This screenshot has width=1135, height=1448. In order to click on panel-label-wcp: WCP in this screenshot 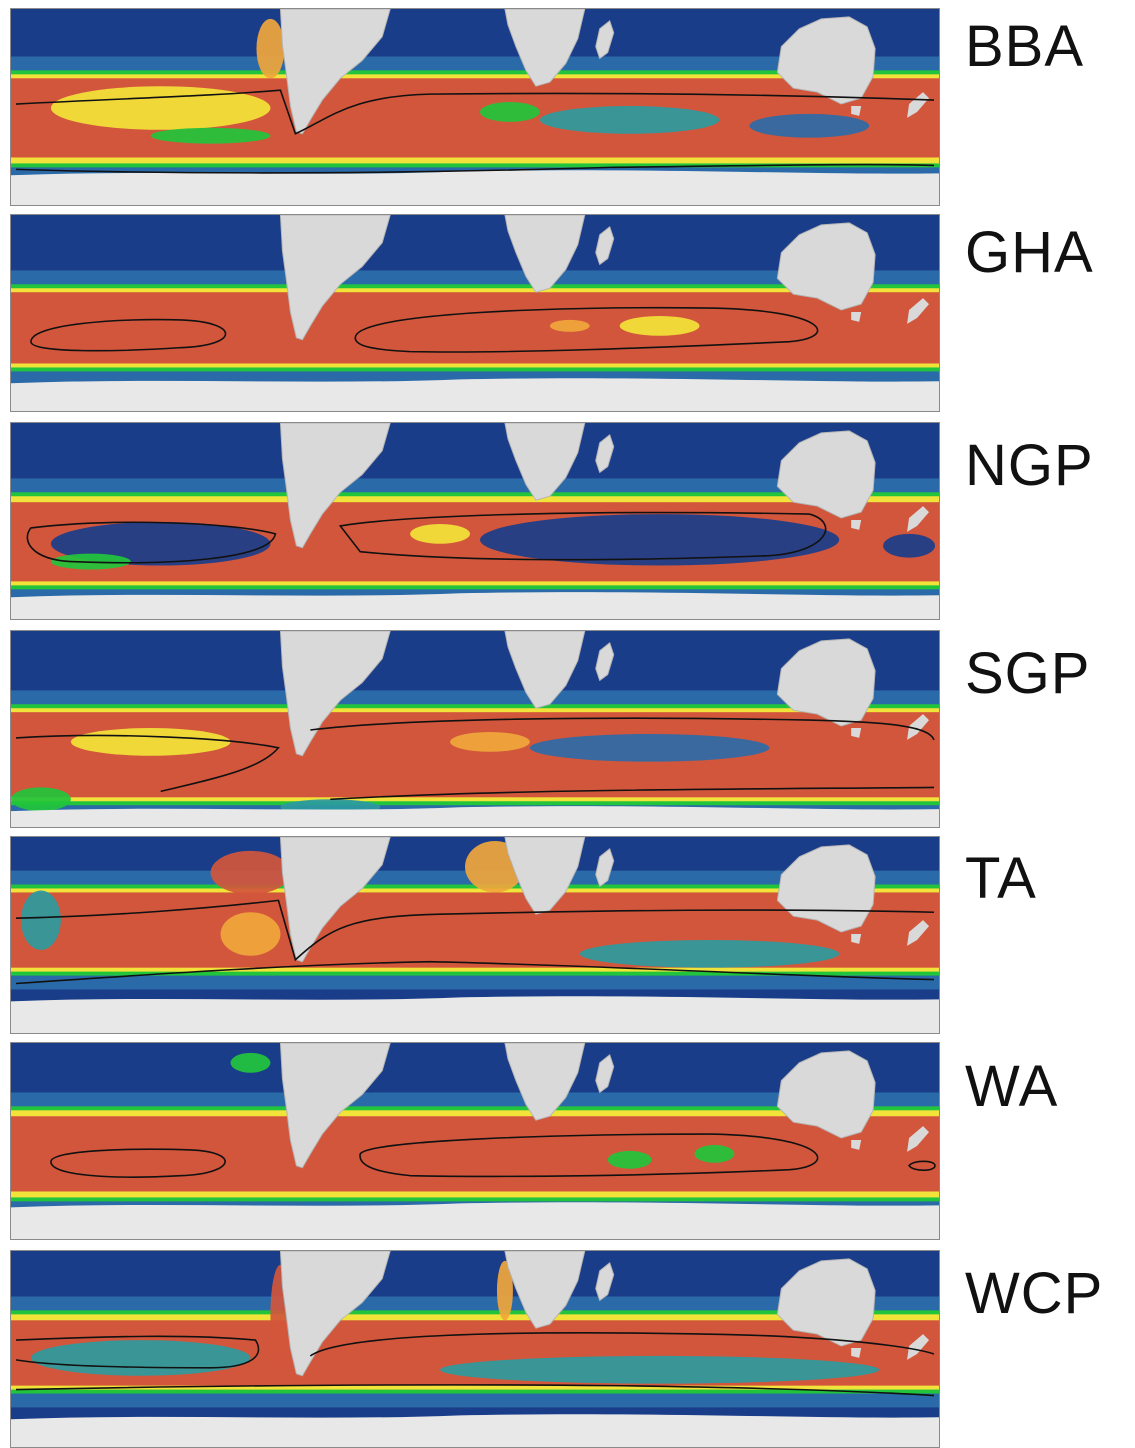, I will do `click(1034, 1293)`.